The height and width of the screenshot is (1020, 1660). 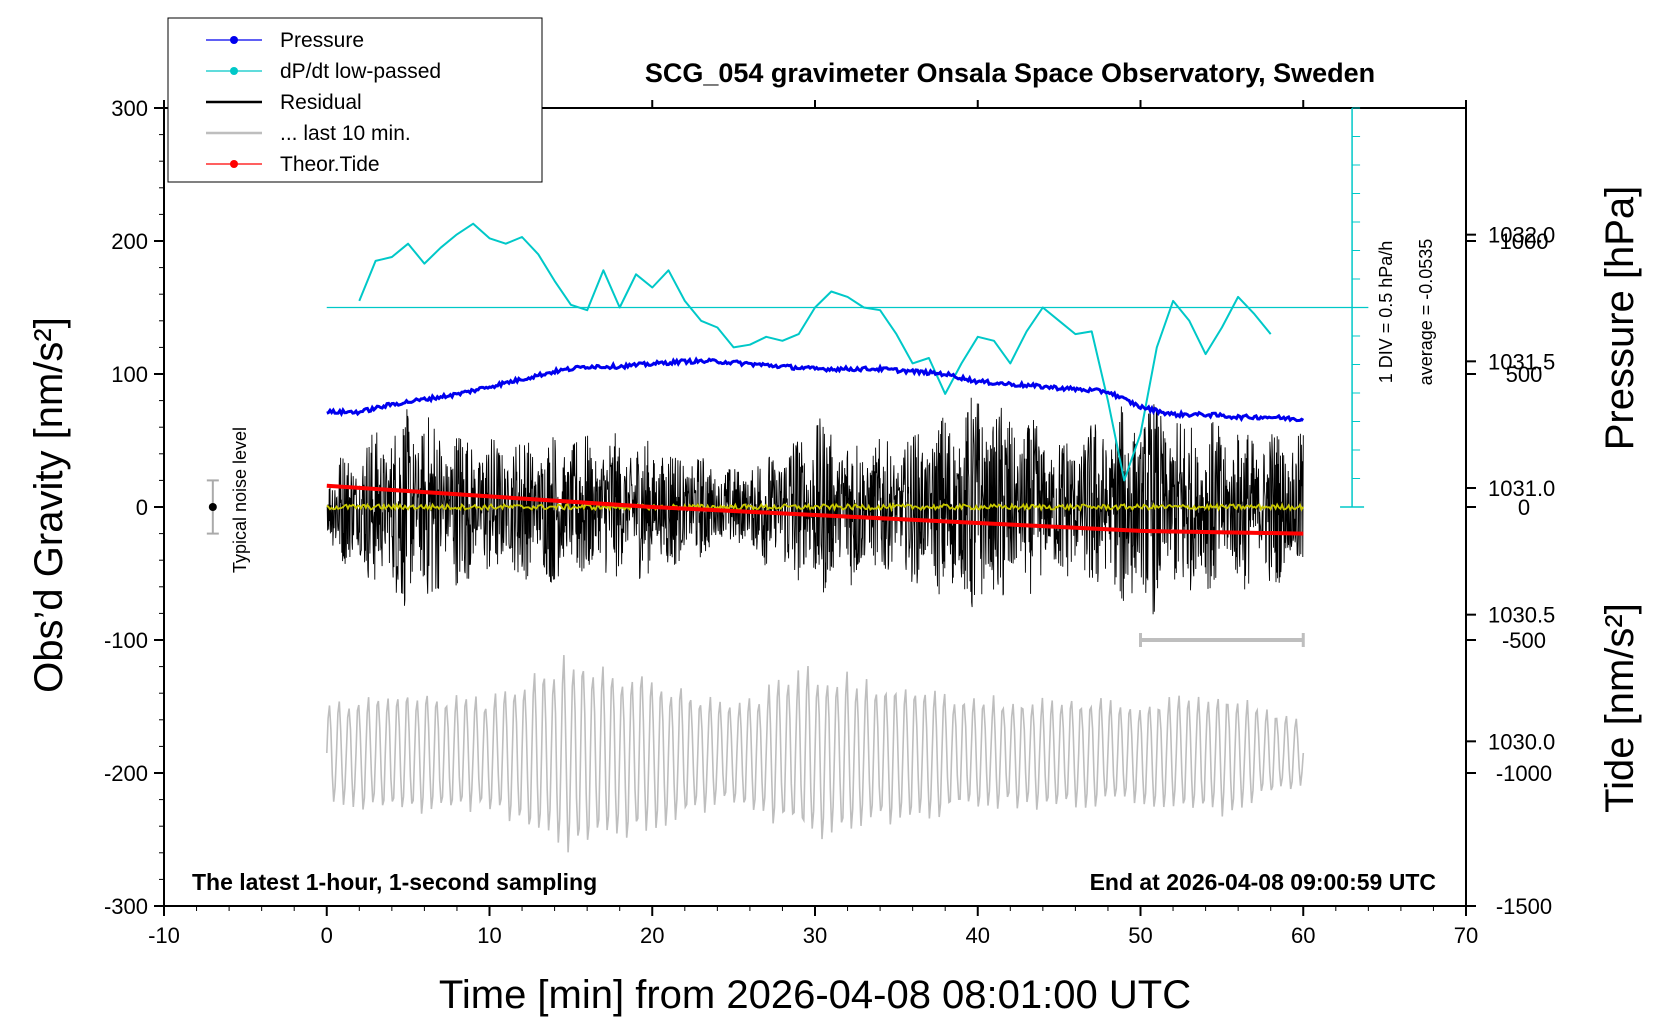 I want to click on legend-label: Pressure, so click(x=322, y=40).